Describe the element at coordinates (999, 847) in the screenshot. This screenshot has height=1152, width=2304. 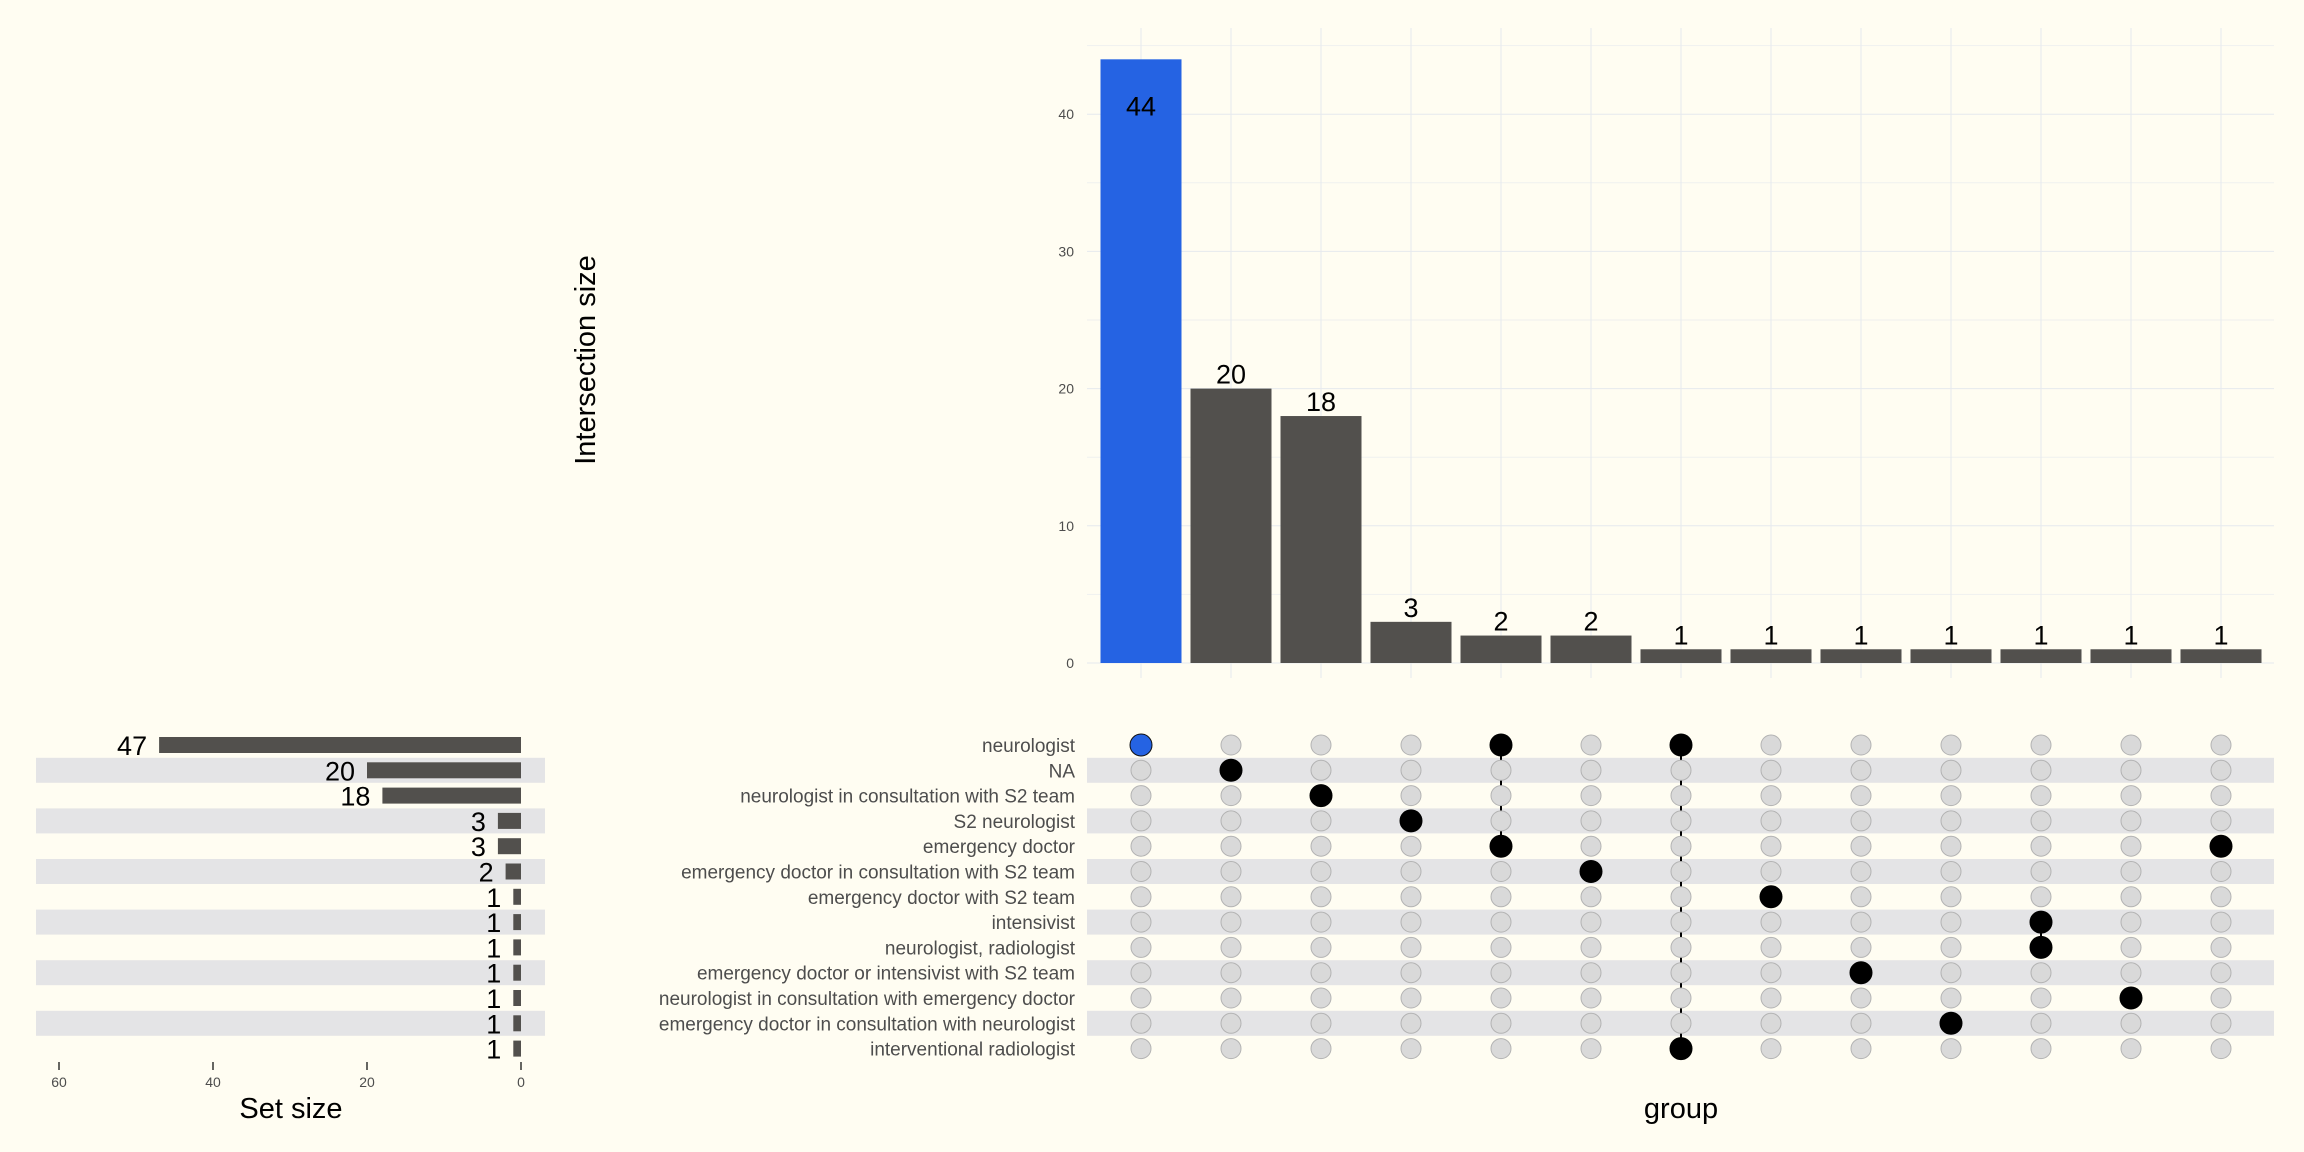
I see `set-name-label: emergency doctor` at that location.